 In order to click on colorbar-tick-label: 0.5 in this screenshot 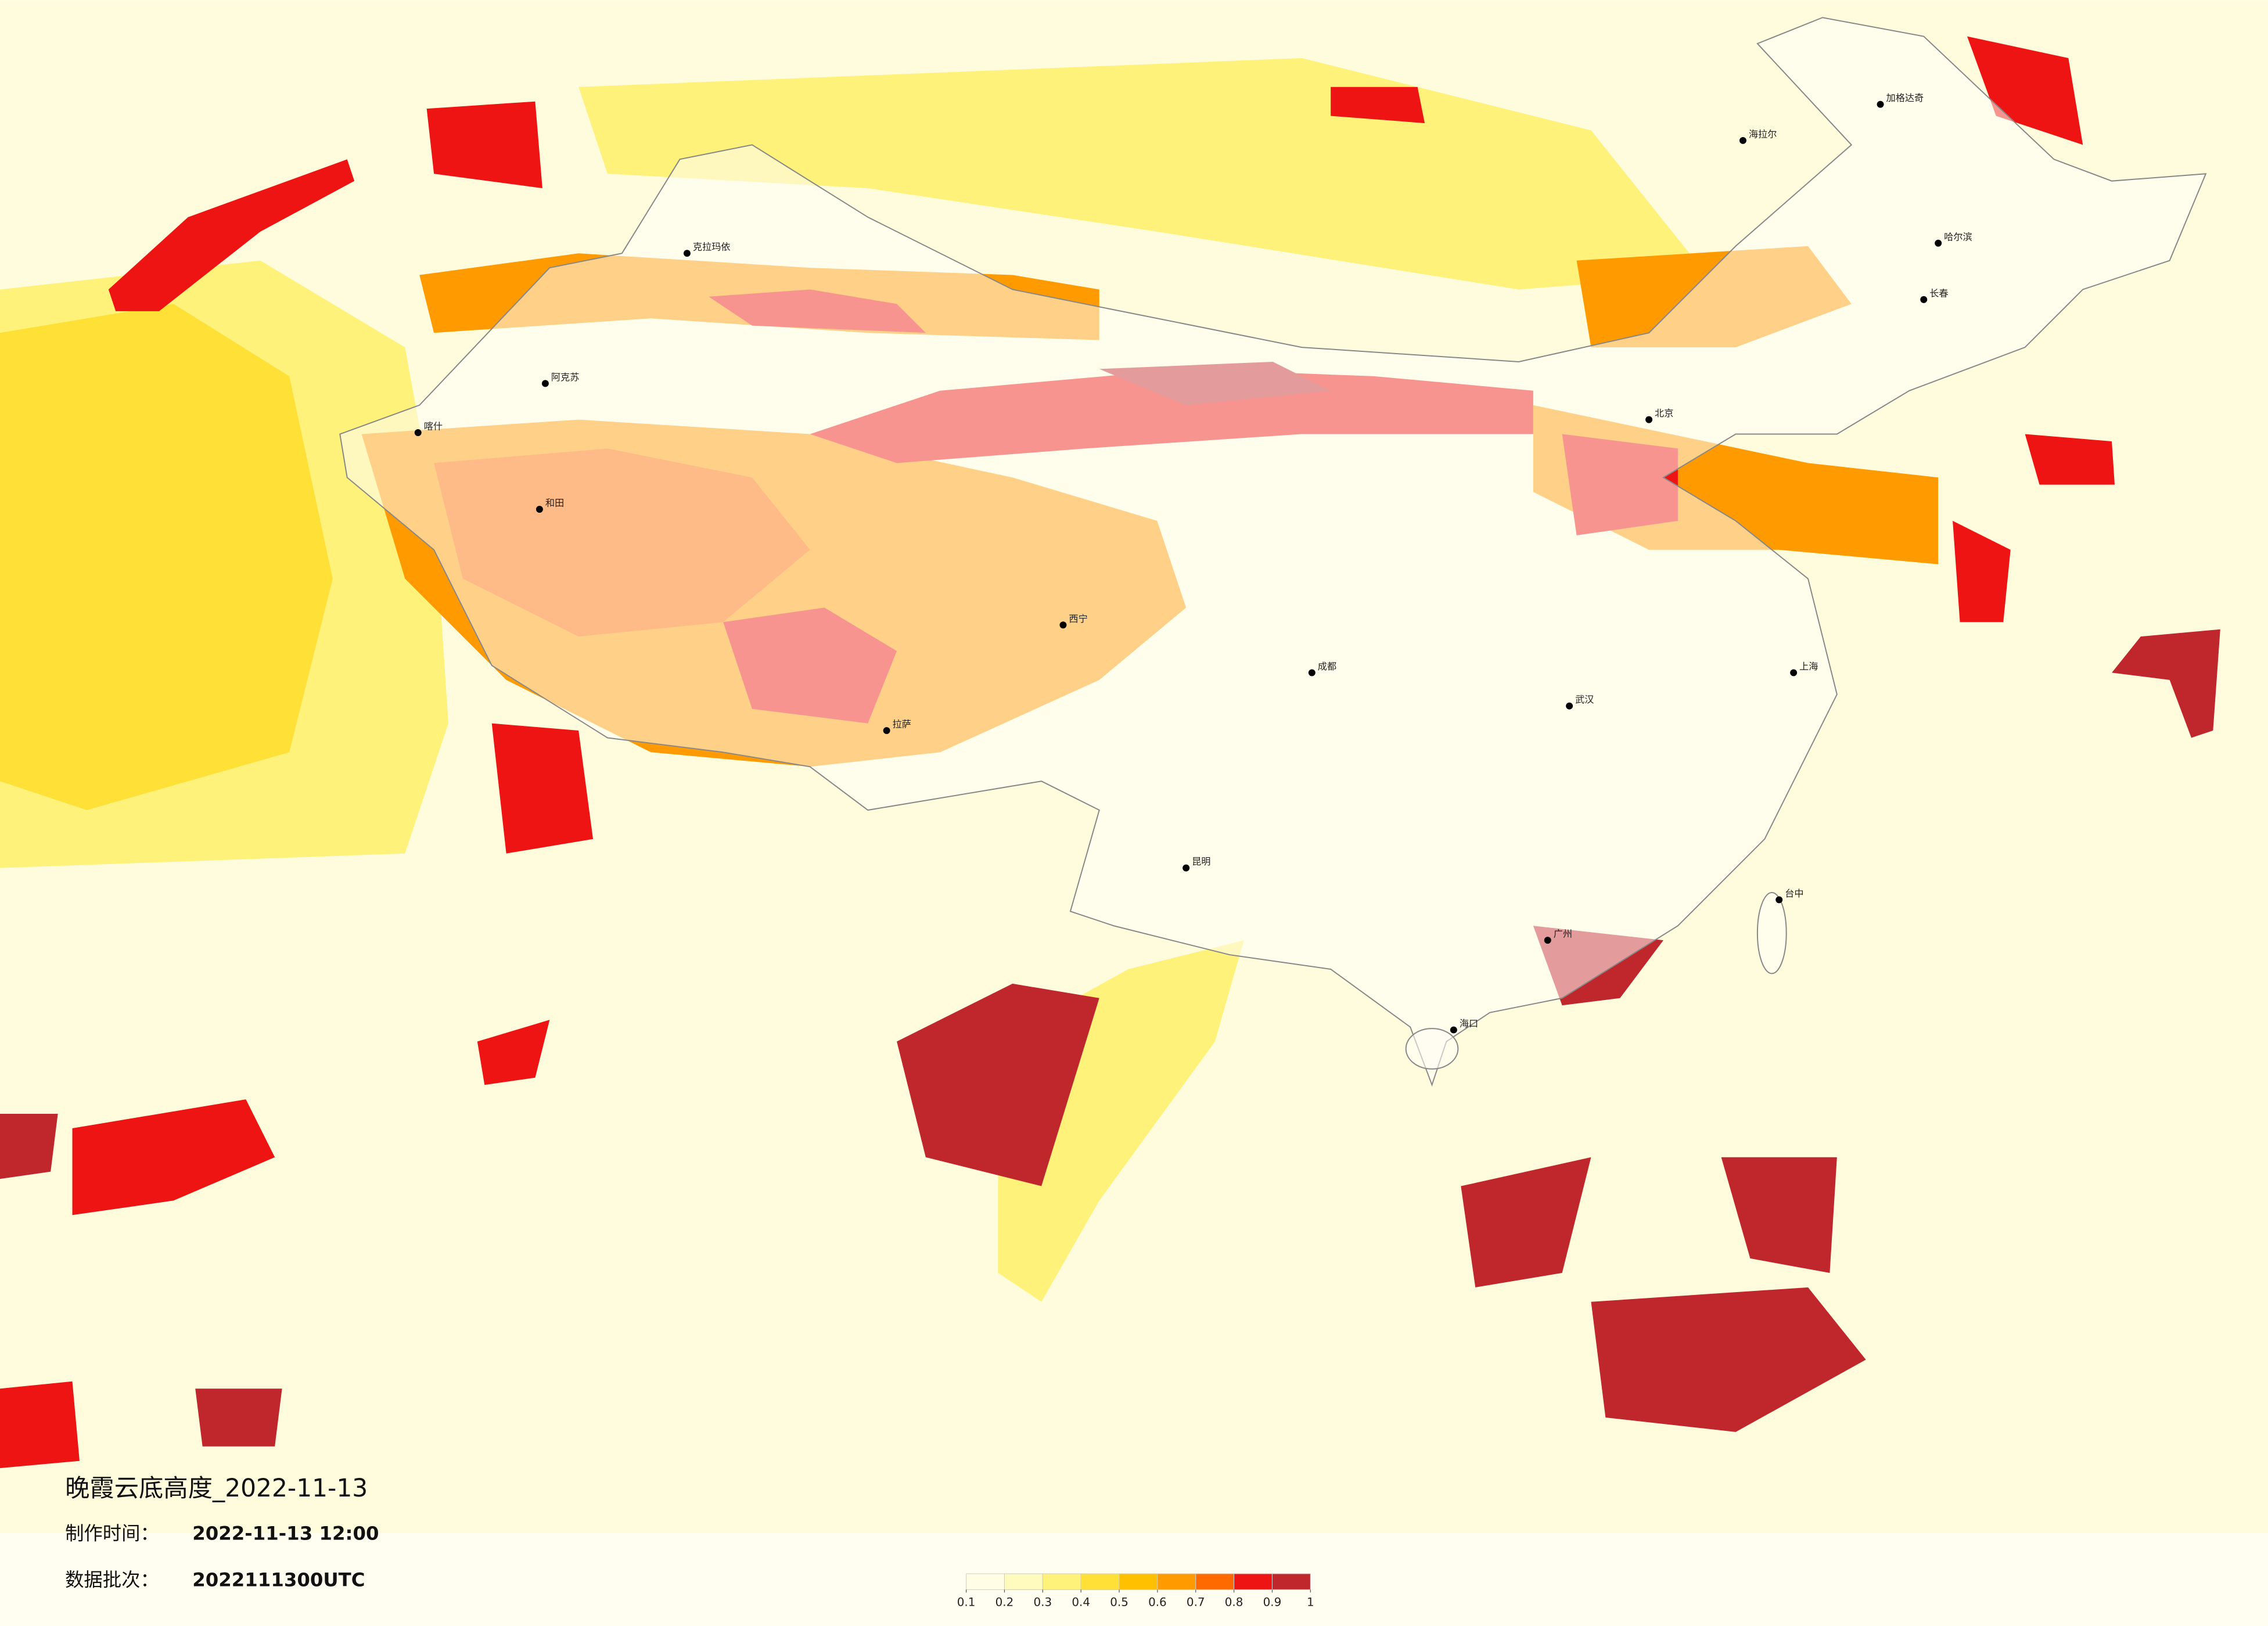, I will do `click(1119, 1602)`.